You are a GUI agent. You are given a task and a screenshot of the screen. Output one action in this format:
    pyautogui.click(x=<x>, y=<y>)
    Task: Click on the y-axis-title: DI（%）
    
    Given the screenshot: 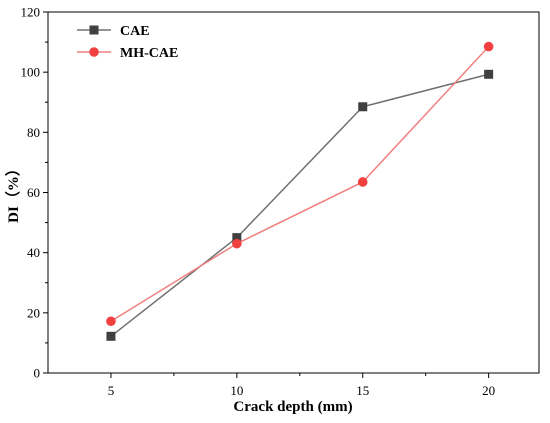 What is the action you would take?
    pyautogui.click(x=13, y=192)
    